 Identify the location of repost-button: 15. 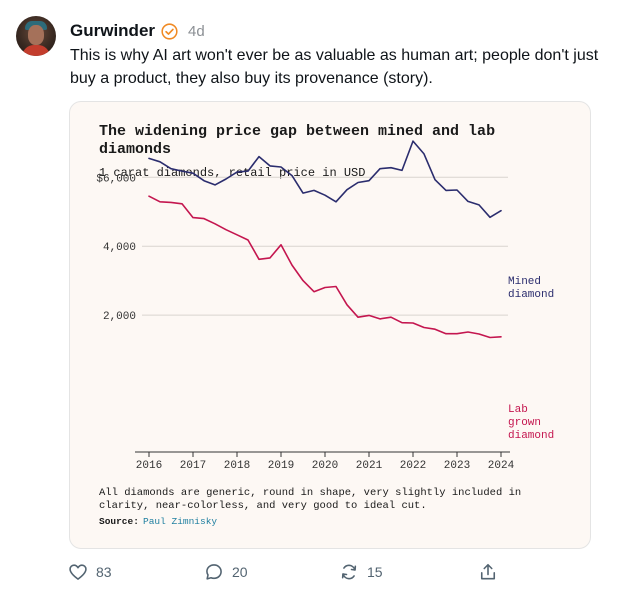
(361, 572).